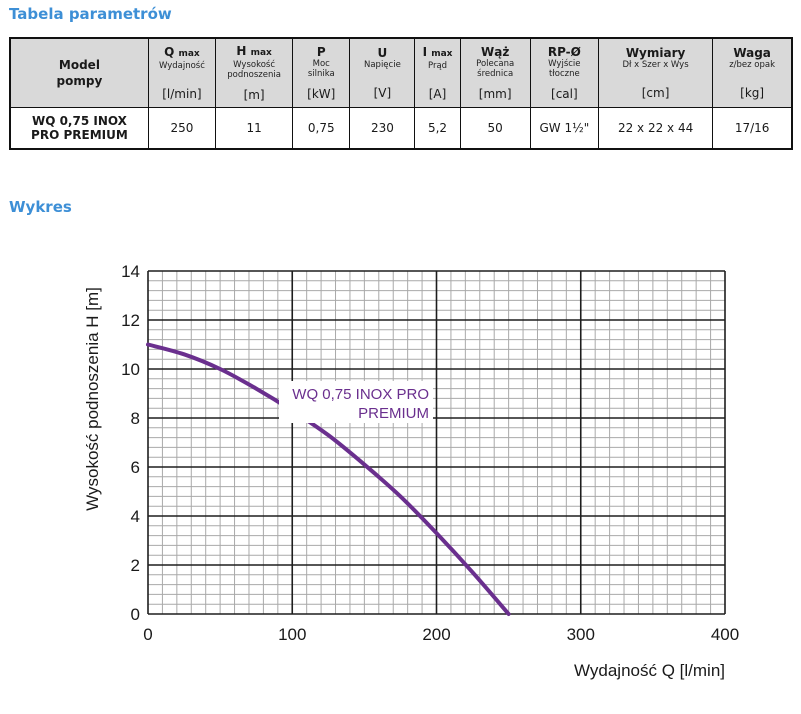 This screenshot has width=801, height=714. Describe the element at coordinates (182, 128) in the screenshot. I see `table-cell: 250` at that location.